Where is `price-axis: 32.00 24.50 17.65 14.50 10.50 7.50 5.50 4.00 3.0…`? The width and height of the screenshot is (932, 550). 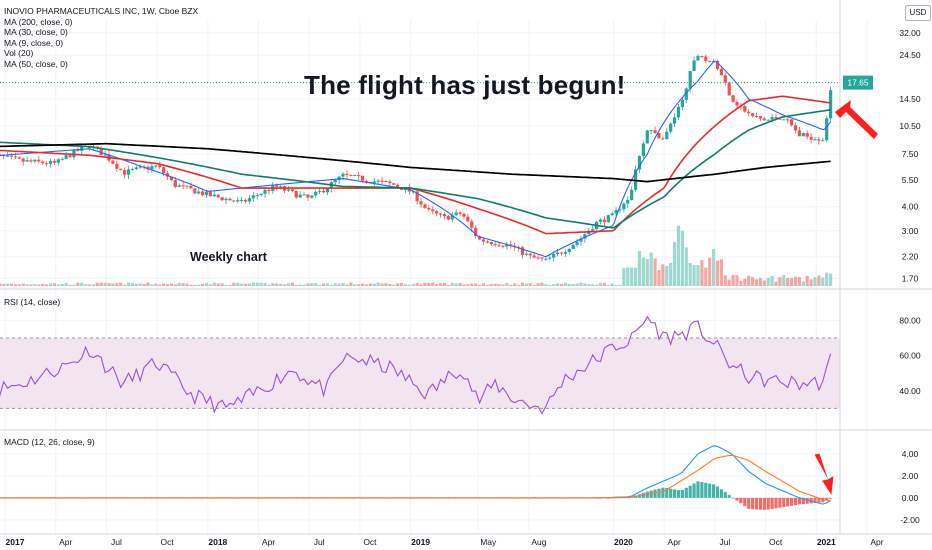 price-axis: 32.00 24.50 17.65 14.50 10.50 7.50 5.50 4.00 3.0… is located at coordinates (882, 276).